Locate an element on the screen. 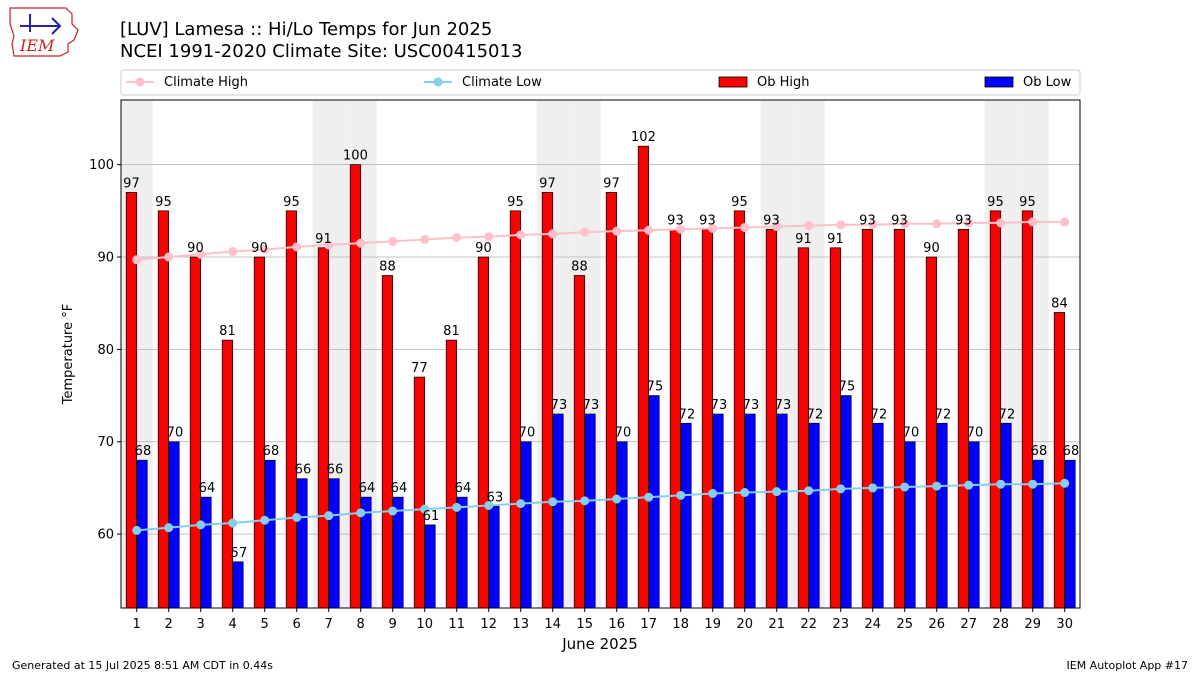 The height and width of the screenshot is (675, 1200). x-tick-label: 27 is located at coordinates (968, 624).